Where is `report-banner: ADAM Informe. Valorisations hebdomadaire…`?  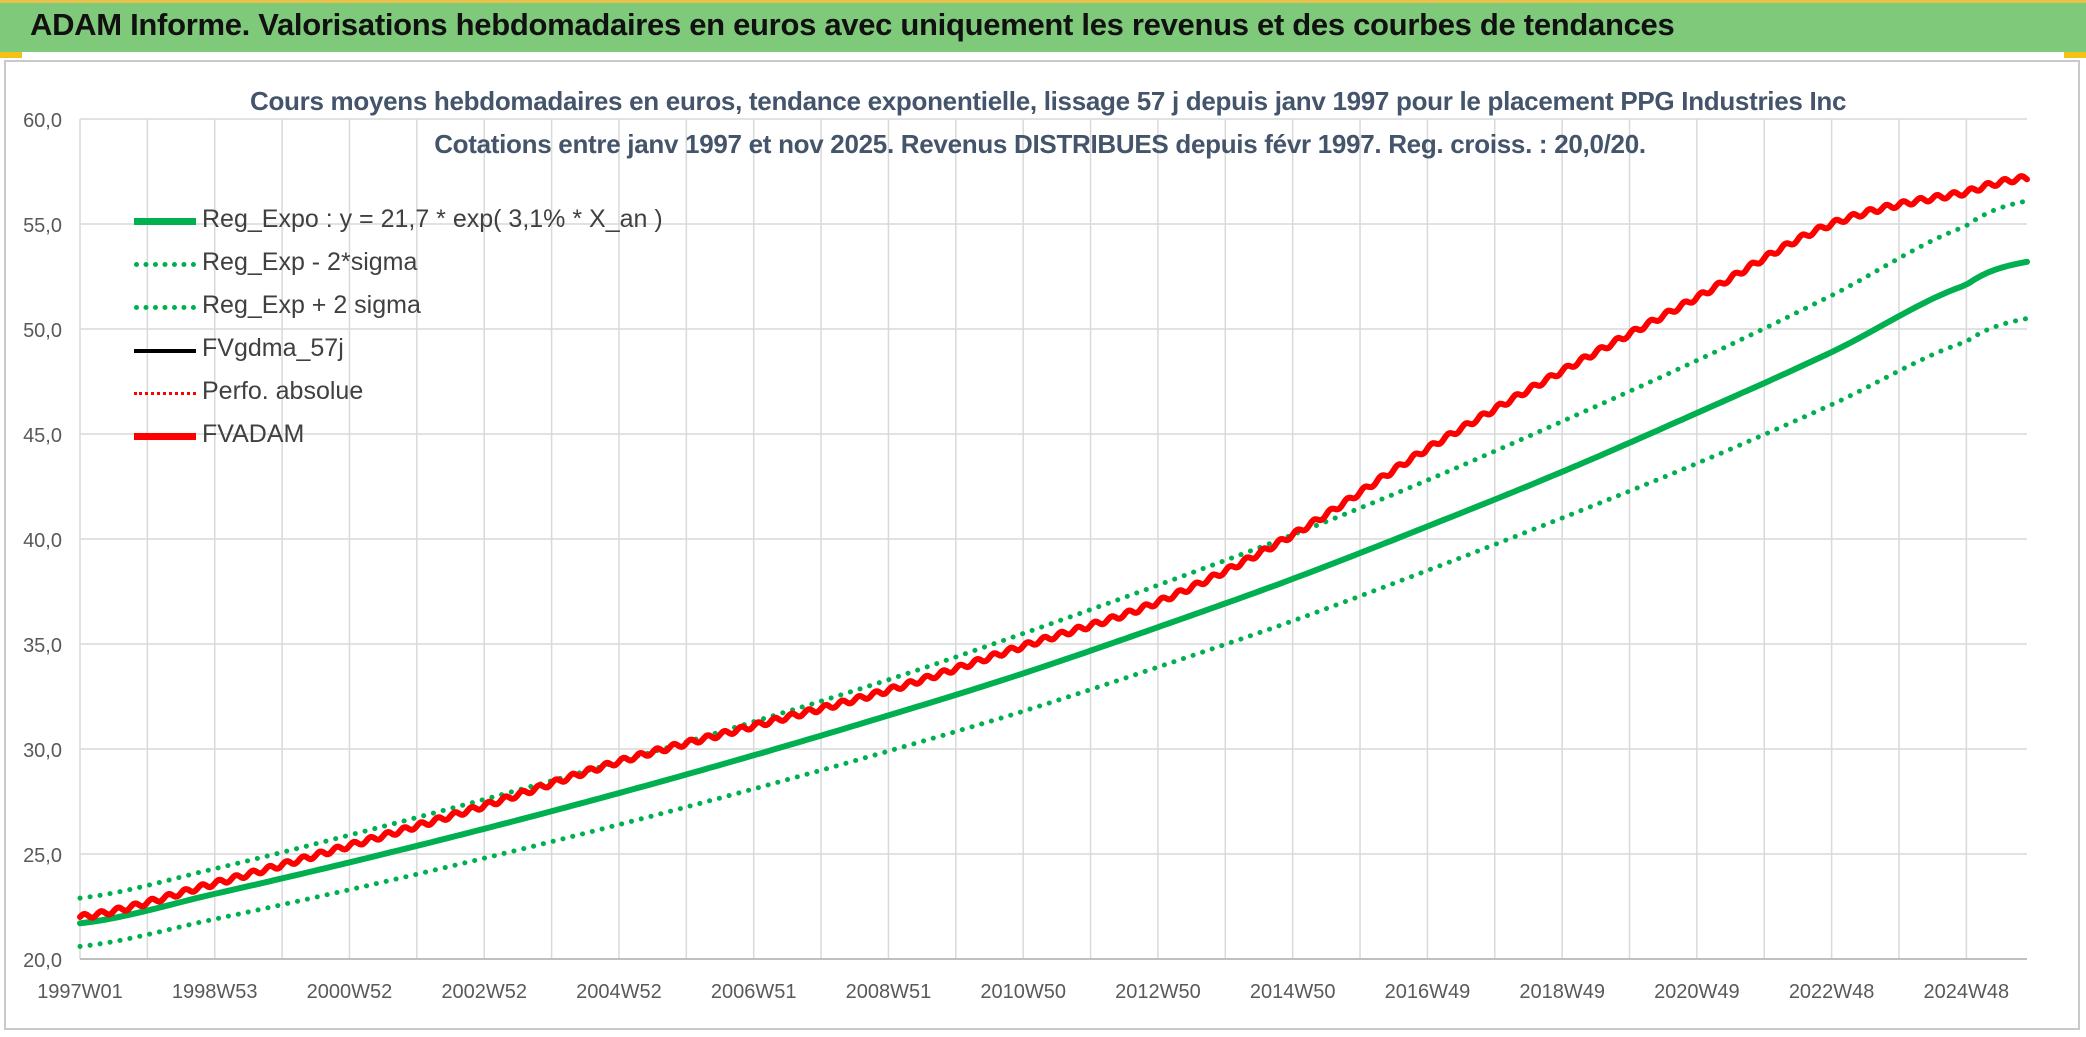
report-banner: ADAM Informe. Valorisations hebdomadaire… is located at coordinates (1043, 26).